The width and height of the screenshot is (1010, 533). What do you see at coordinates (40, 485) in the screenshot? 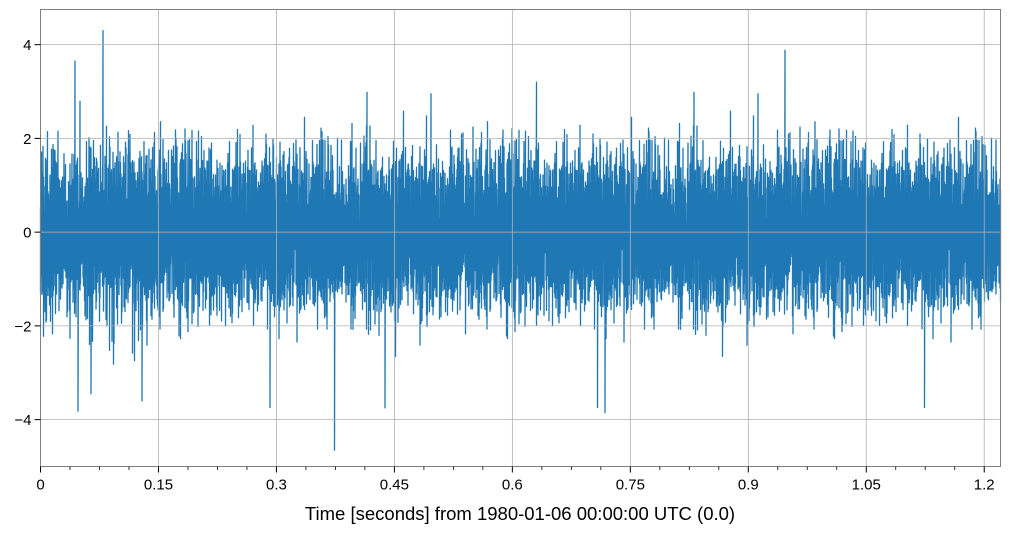
I see `x-tick-label: 0` at bounding box center [40, 485].